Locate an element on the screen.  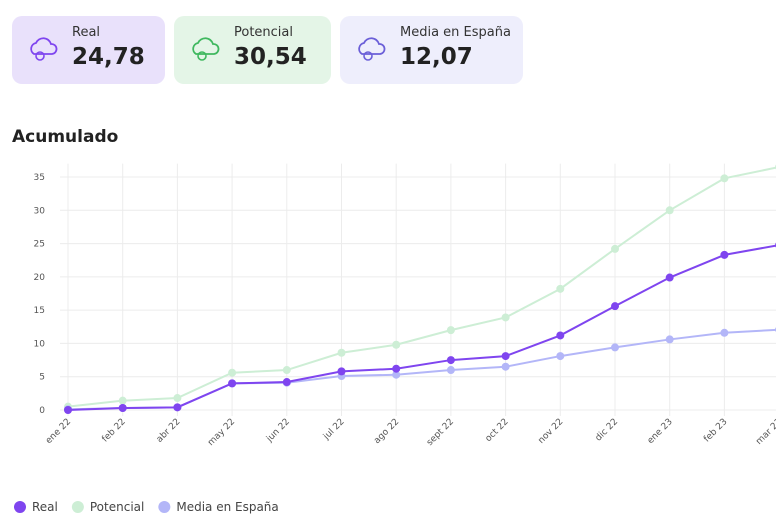
card-value: 30,54 is located at coordinates (270, 57).